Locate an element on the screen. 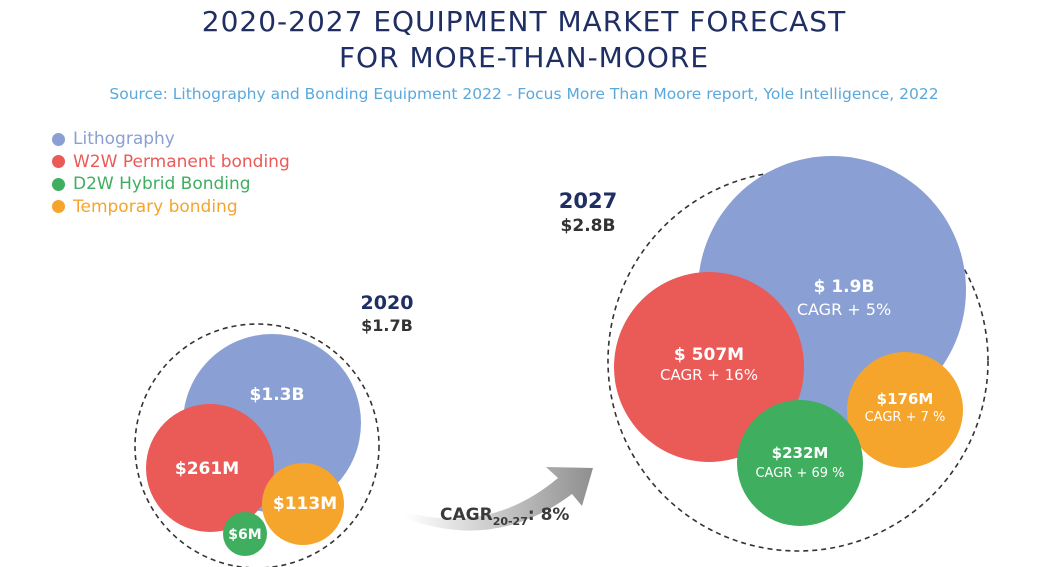 This screenshot has height=567, width=1048. value-label-d2w-hybrid-bonding-2020: $6M is located at coordinates (244, 535).